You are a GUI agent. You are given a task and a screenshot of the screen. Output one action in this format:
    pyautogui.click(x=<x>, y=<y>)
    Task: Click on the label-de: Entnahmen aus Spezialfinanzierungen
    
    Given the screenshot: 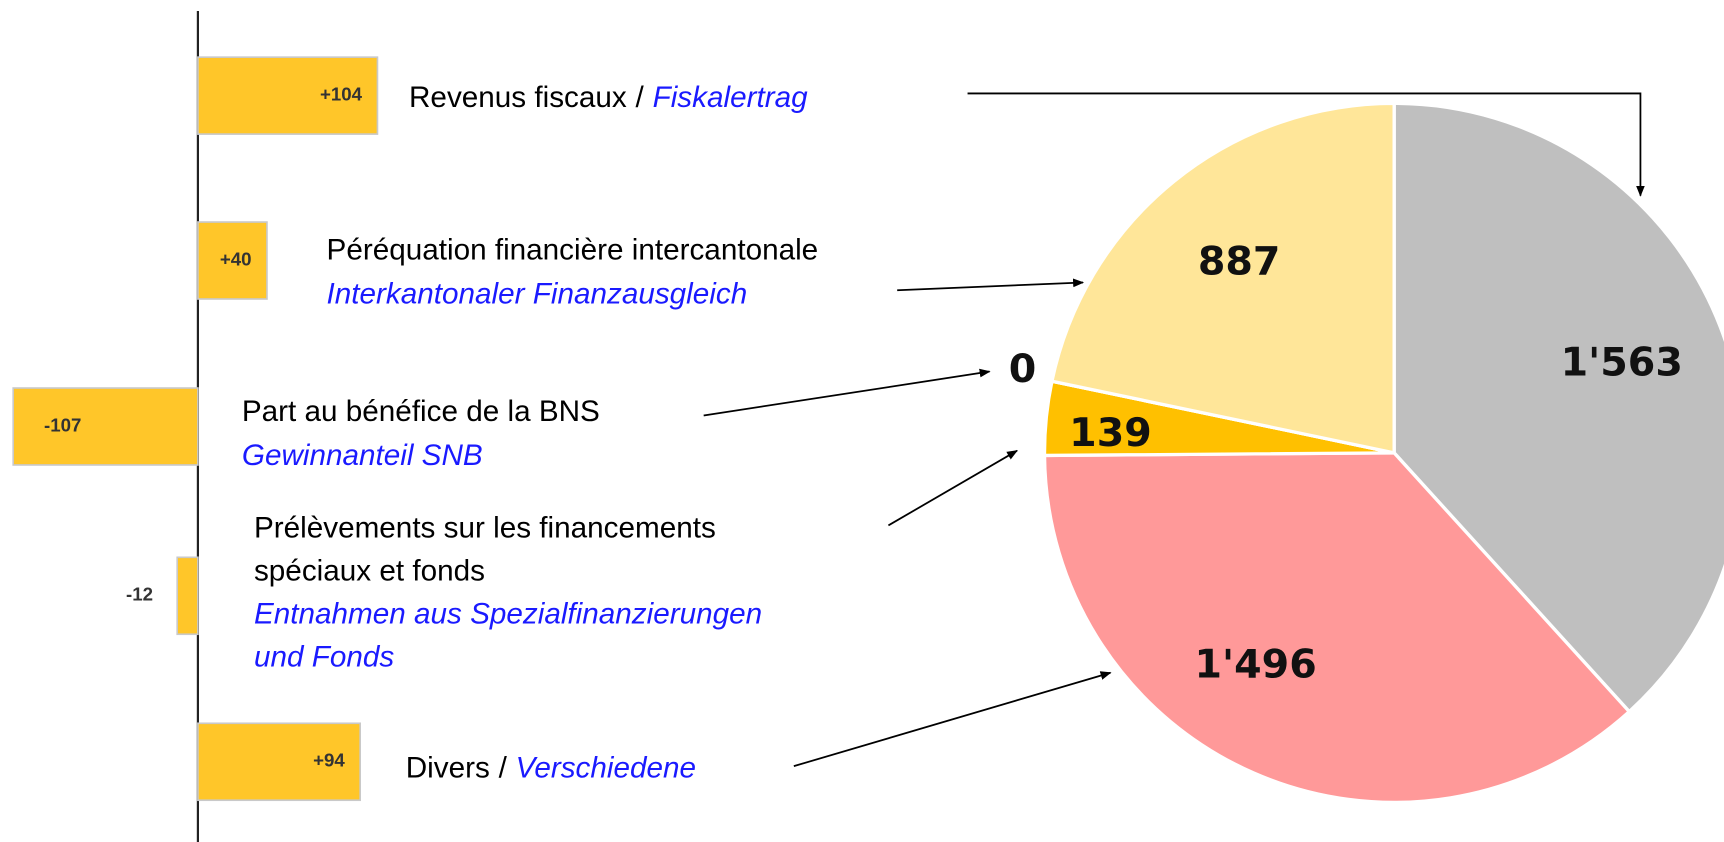 What is the action you would take?
    pyautogui.click(x=508, y=613)
    